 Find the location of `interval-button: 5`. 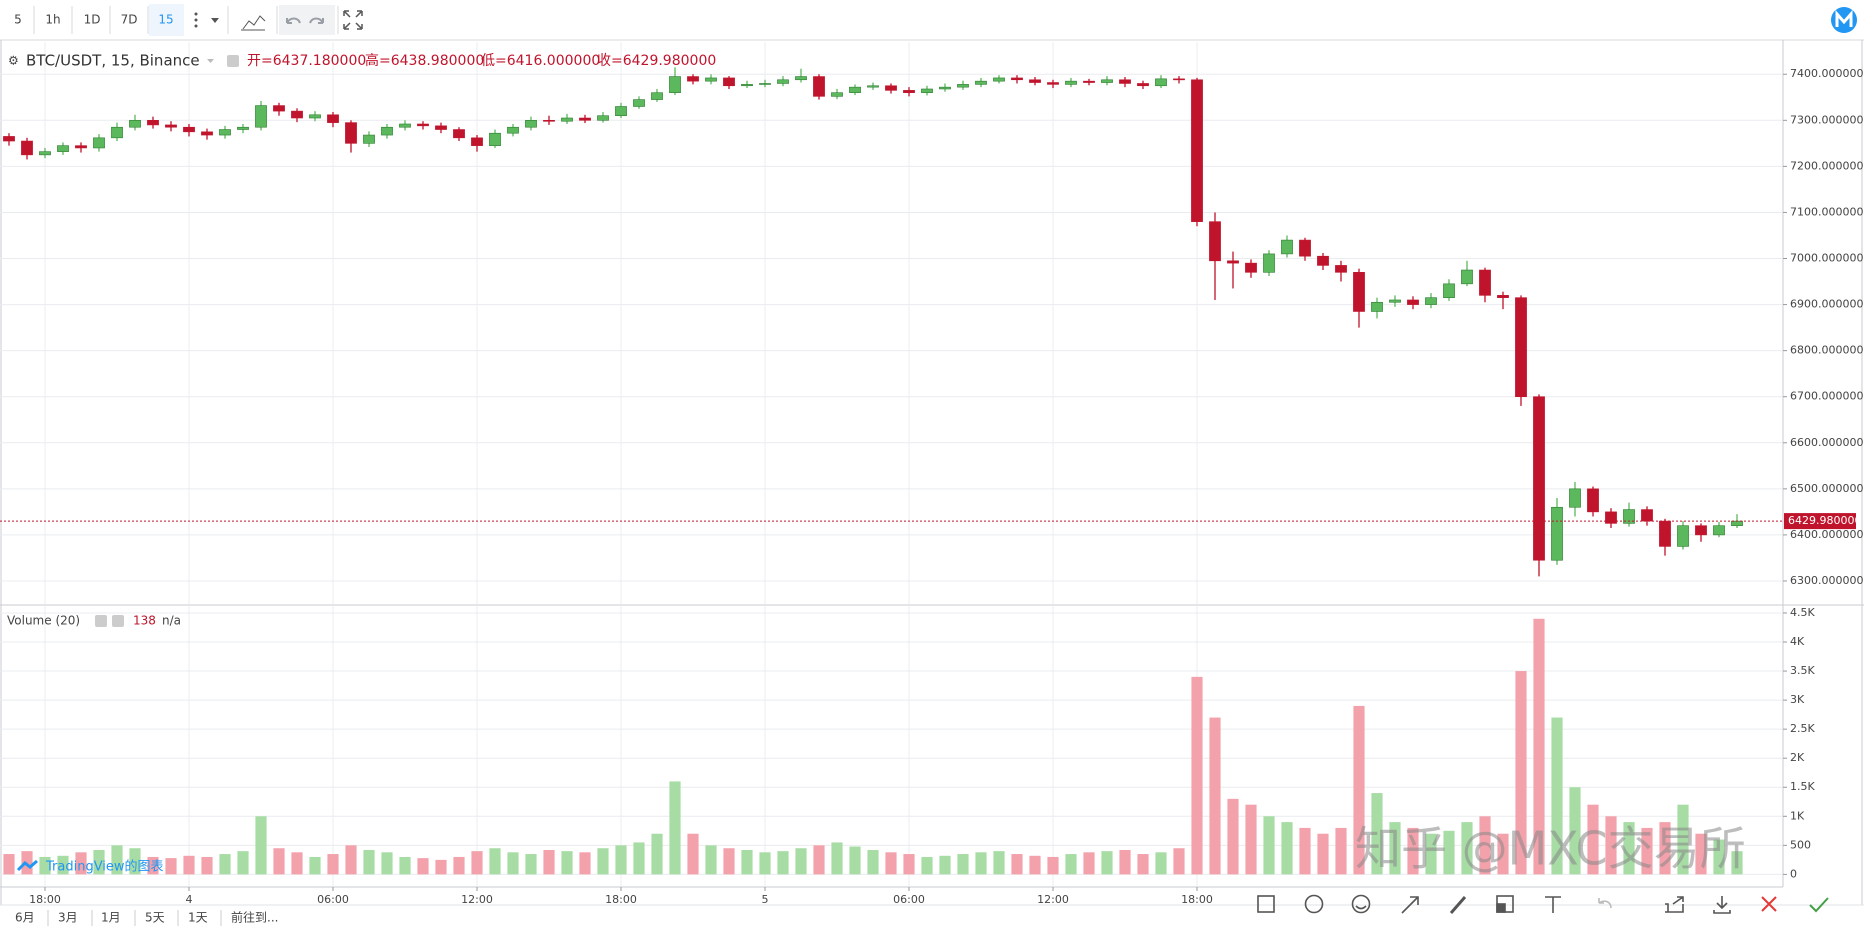

interval-button: 5 is located at coordinates (18, 20).